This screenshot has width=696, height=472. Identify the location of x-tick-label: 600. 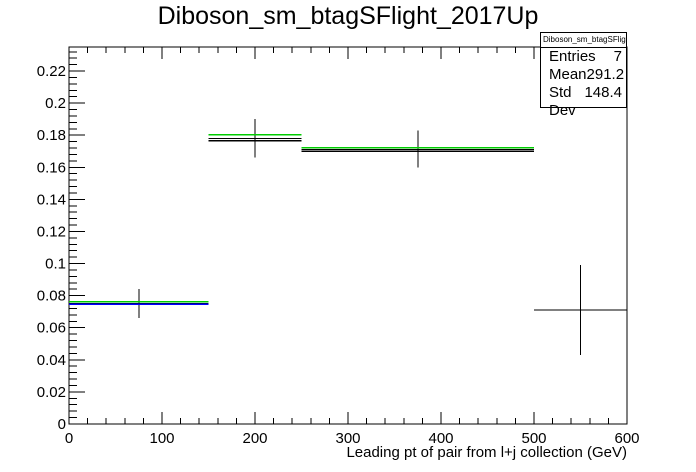
(626, 438).